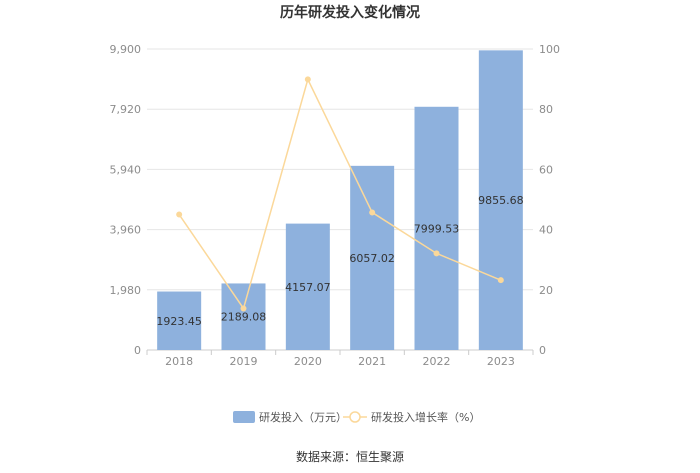  I want to click on source-note: 数据来源：恒生聚源, so click(350, 456).